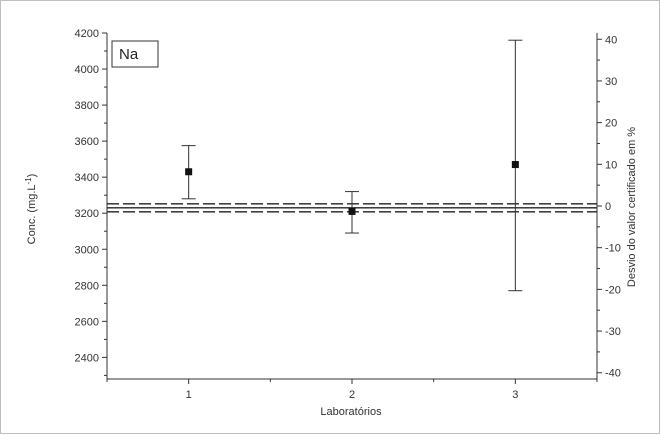  What do you see at coordinates (189, 395) in the screenshot?
I see `x-tick-label: 1` at bounding box center [189, 395].